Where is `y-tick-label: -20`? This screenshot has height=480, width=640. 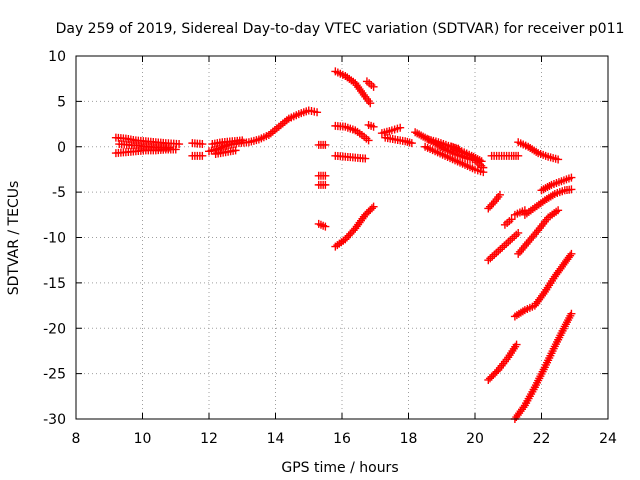 y-tick-label: -20 is located at coordinates (54, 329).